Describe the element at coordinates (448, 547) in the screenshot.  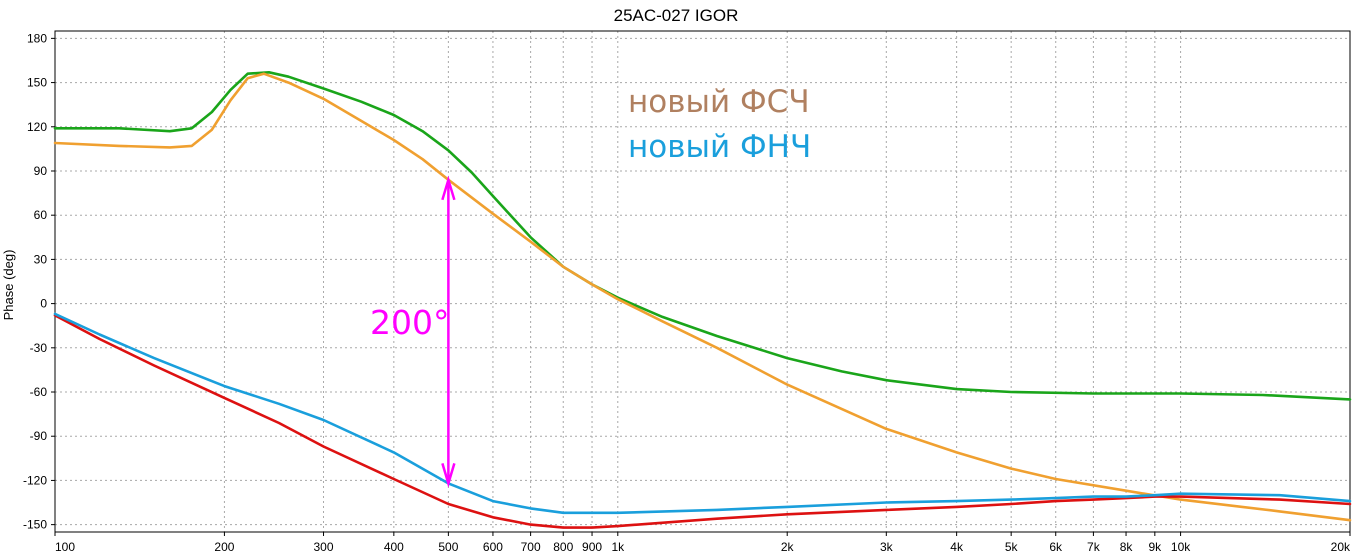
I see `x-tick-label: 500` at that location.